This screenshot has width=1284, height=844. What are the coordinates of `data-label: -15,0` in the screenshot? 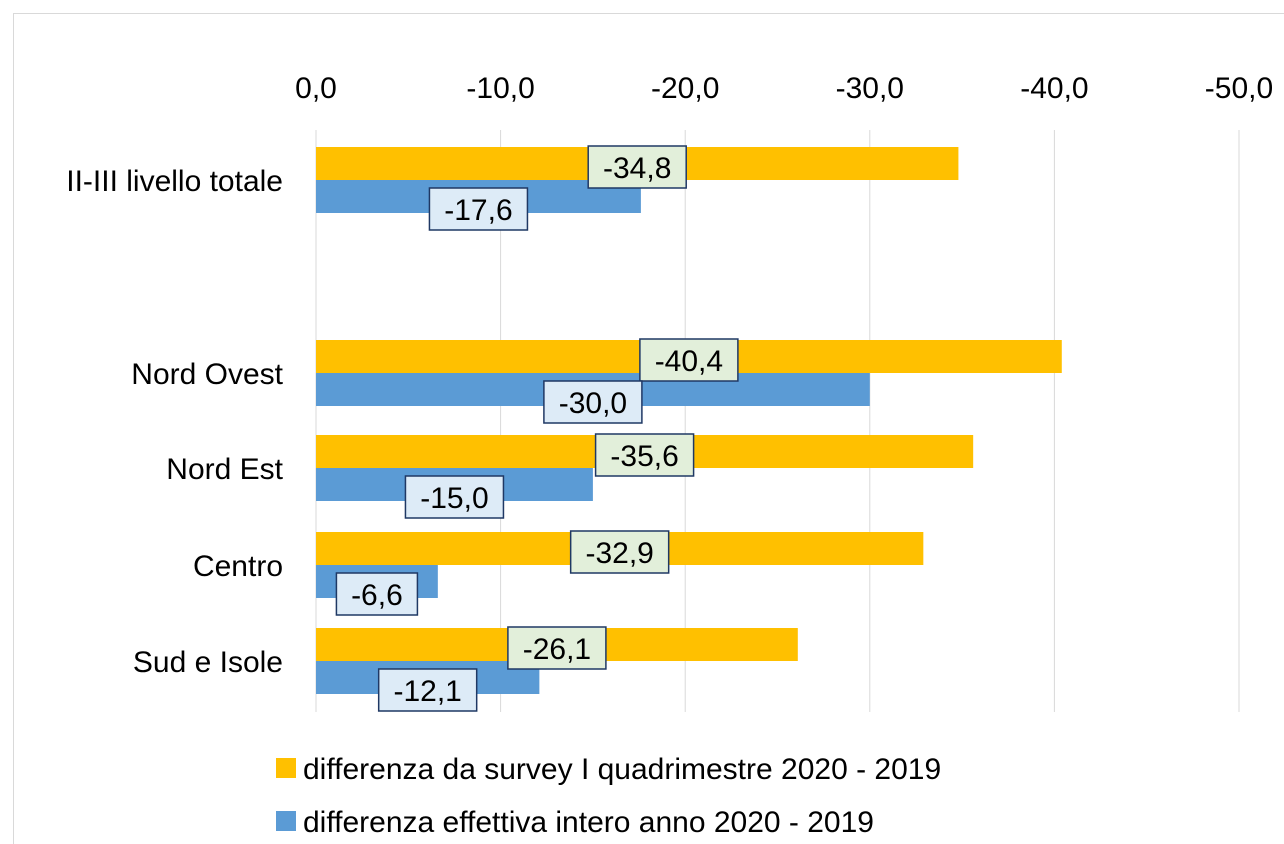 It's located at (454, 497).